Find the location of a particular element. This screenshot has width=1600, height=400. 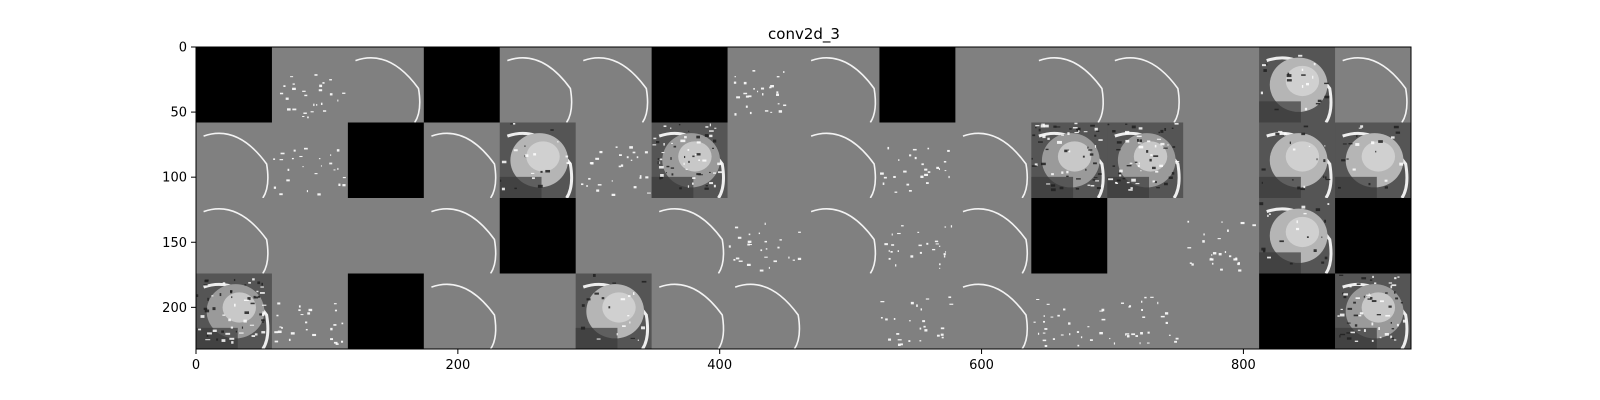

y-tick-label: 150 is located at coordinates (174, 243).